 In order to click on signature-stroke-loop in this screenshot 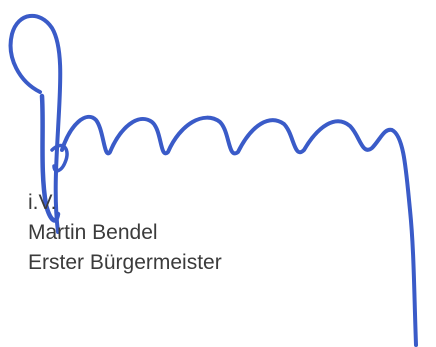, I will do `click(35, 123)`.